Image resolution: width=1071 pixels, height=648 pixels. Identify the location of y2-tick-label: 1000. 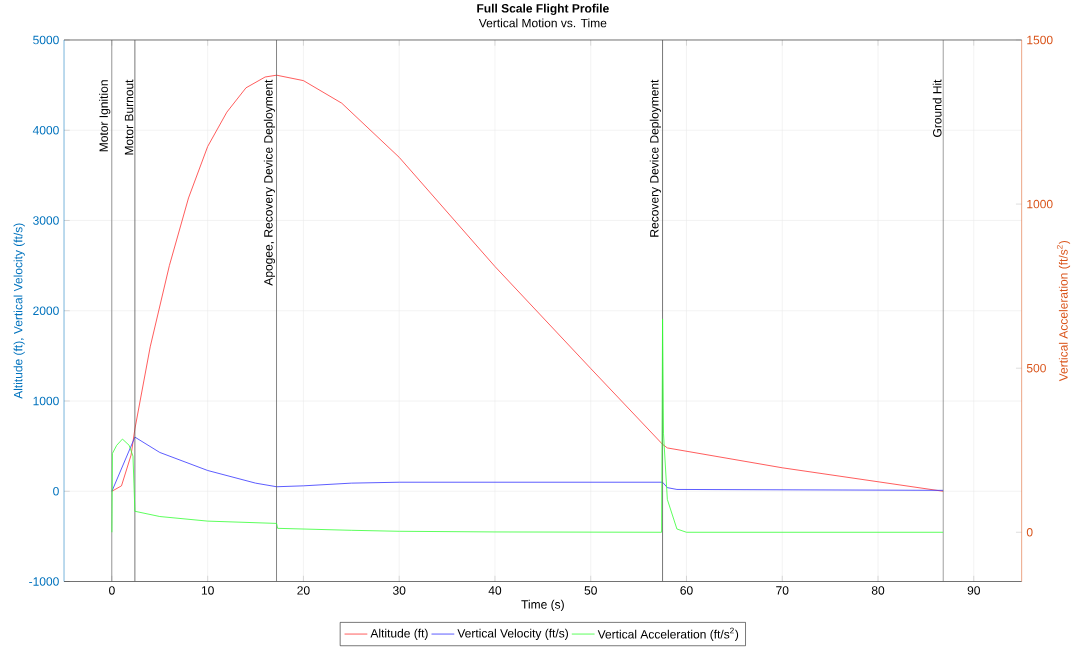
(1040, 204).